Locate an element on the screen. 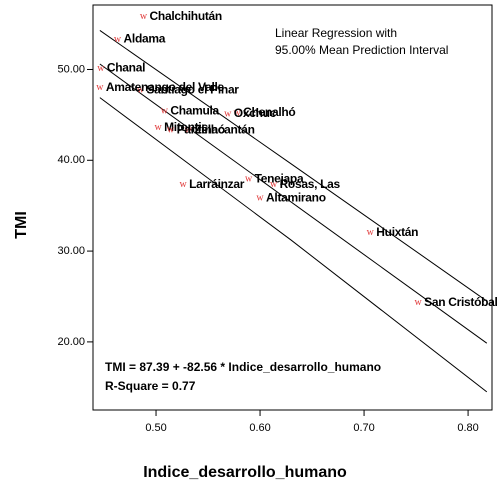 The width and height of the screenshot is (498, 491). point-label: Zinacantán is located at coordinates (224, 129).